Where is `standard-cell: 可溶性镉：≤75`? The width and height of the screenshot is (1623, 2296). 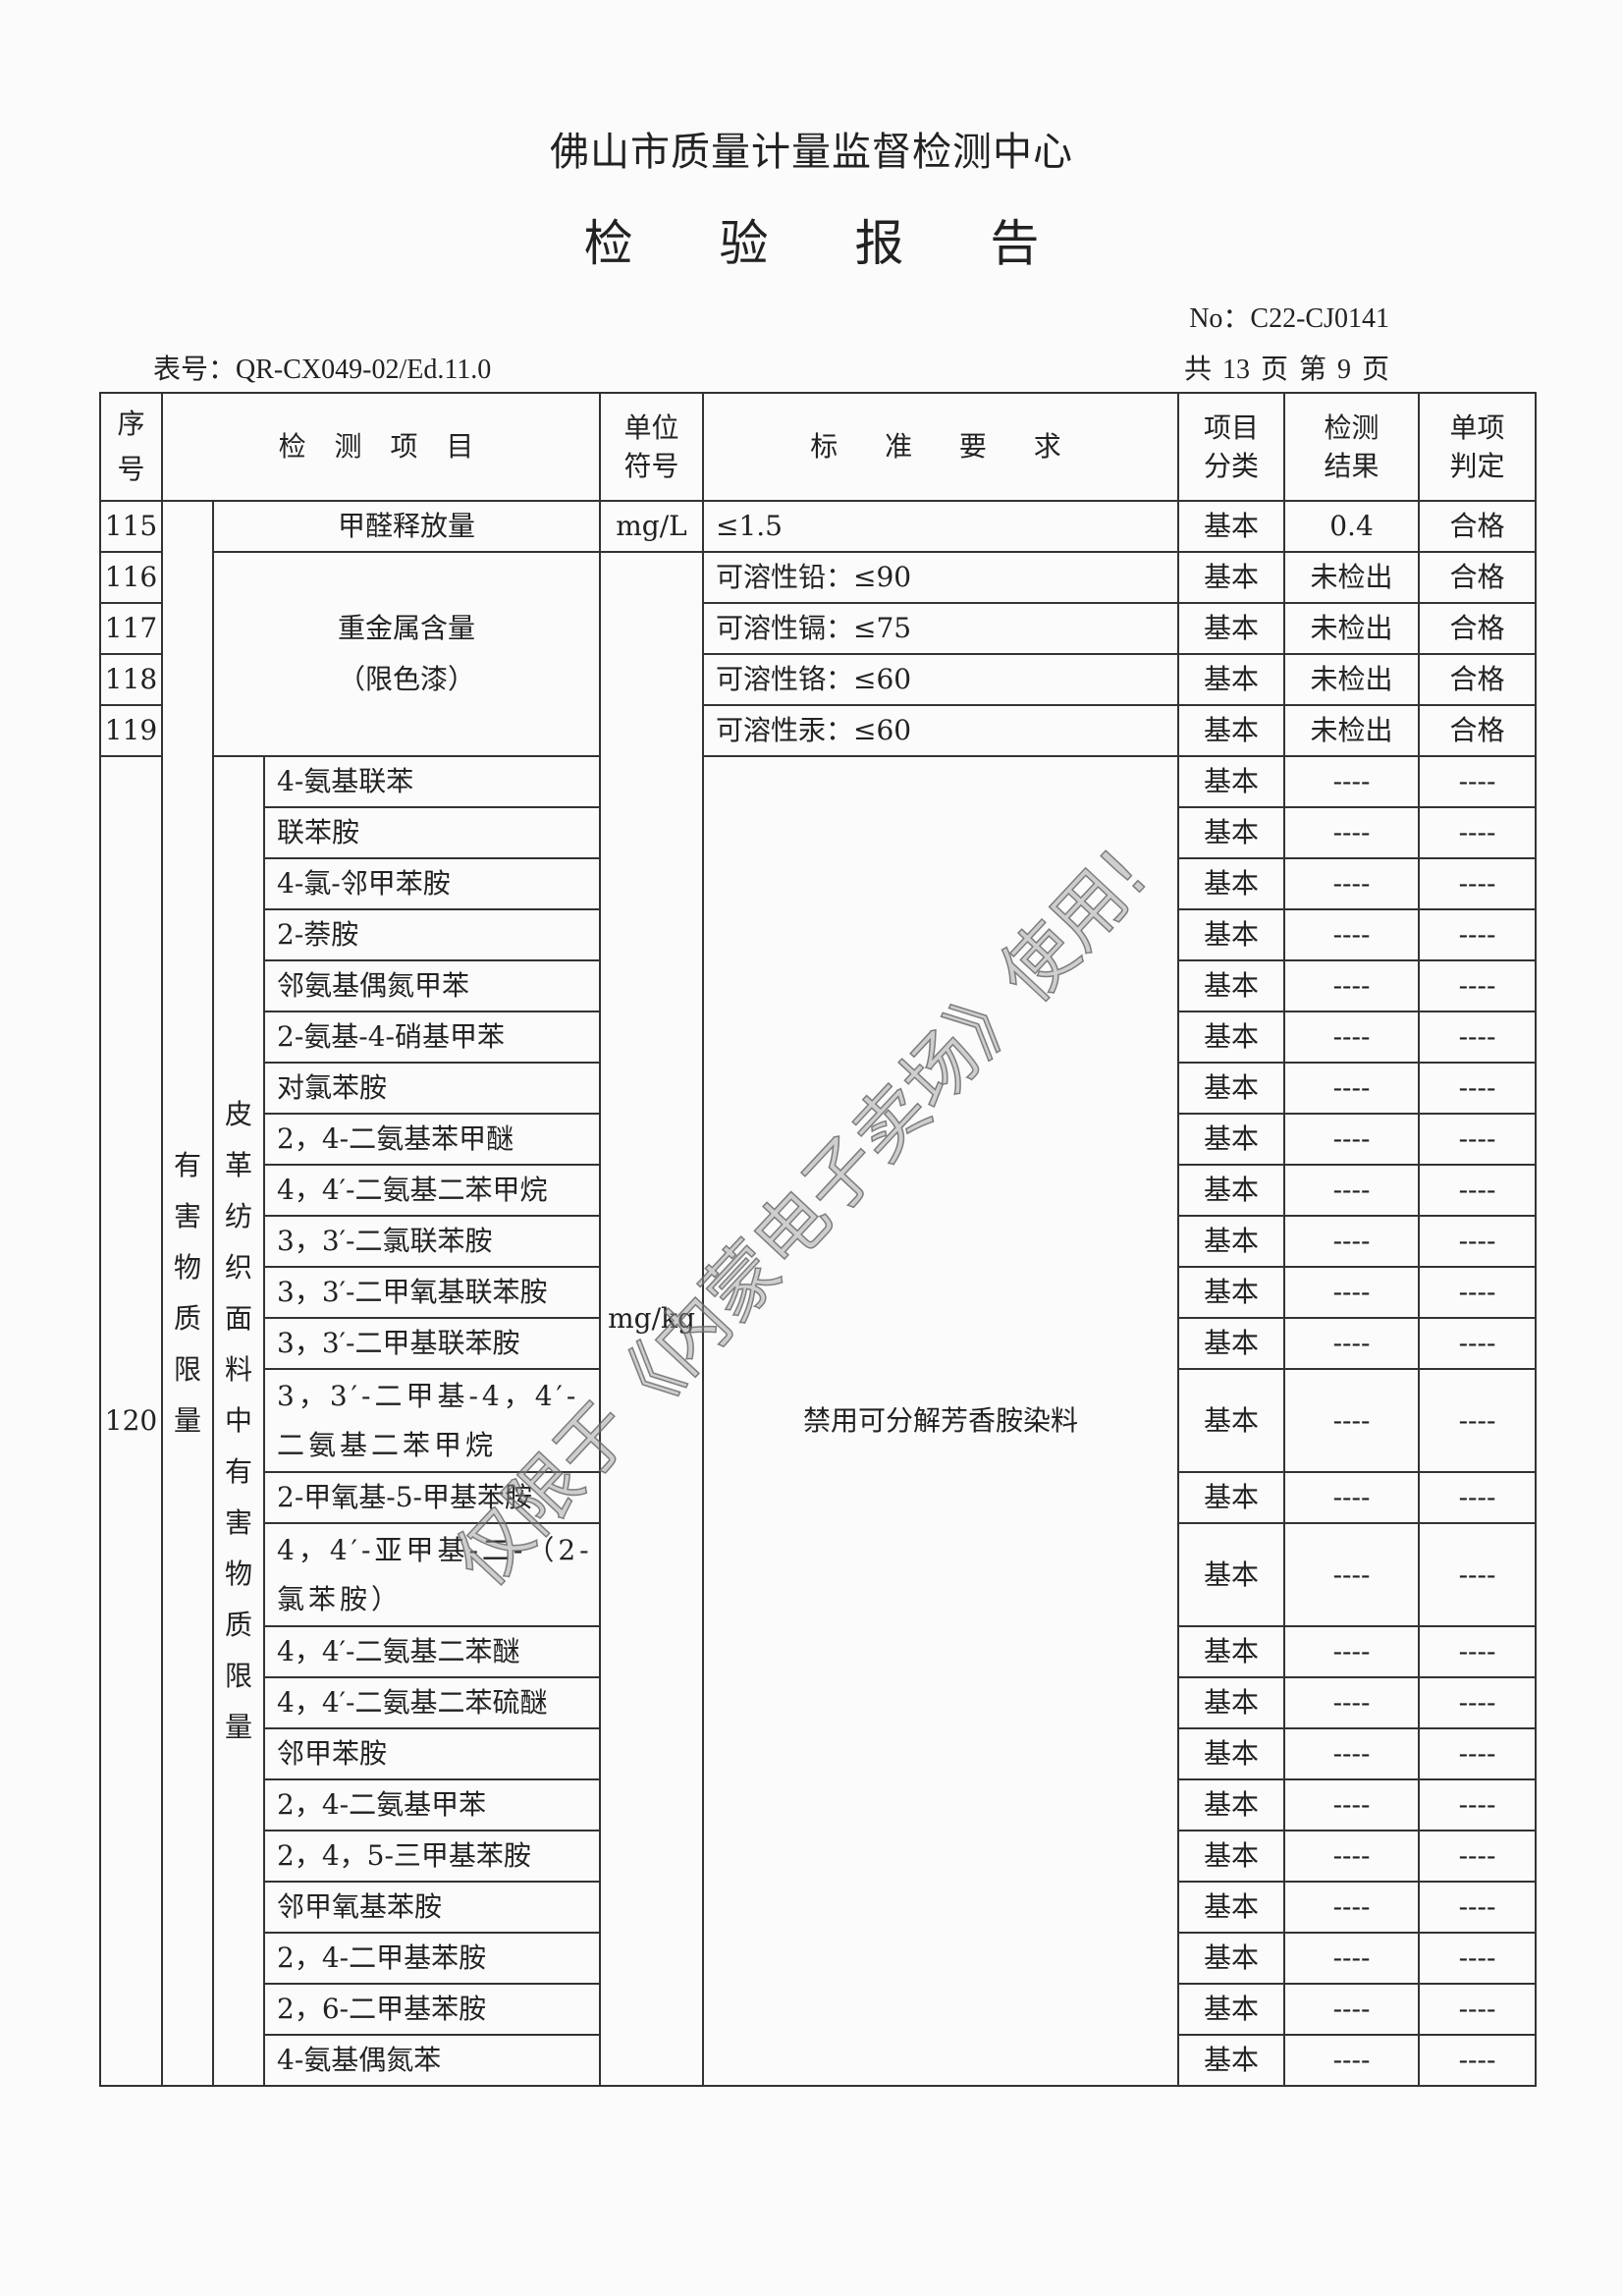
standard-cell: 可溶性镉：≤75 is located at coordinates (940, 628).